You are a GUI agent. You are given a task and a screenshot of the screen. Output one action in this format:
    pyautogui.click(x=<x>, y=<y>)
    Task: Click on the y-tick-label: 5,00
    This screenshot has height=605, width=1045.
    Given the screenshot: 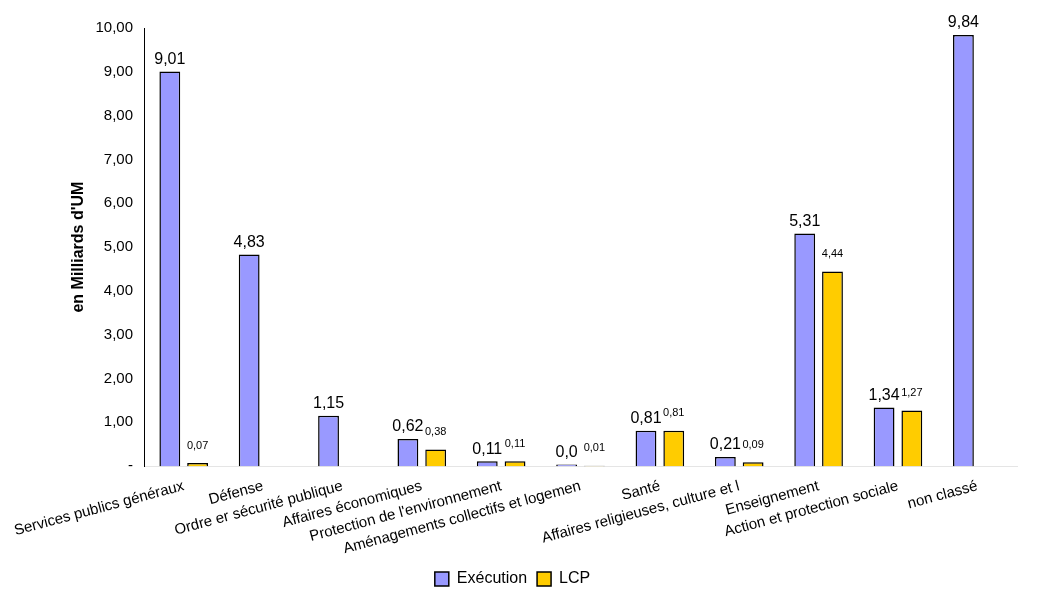 What is the action you would take?
    pyautogui.click(x=118, y=246)
    